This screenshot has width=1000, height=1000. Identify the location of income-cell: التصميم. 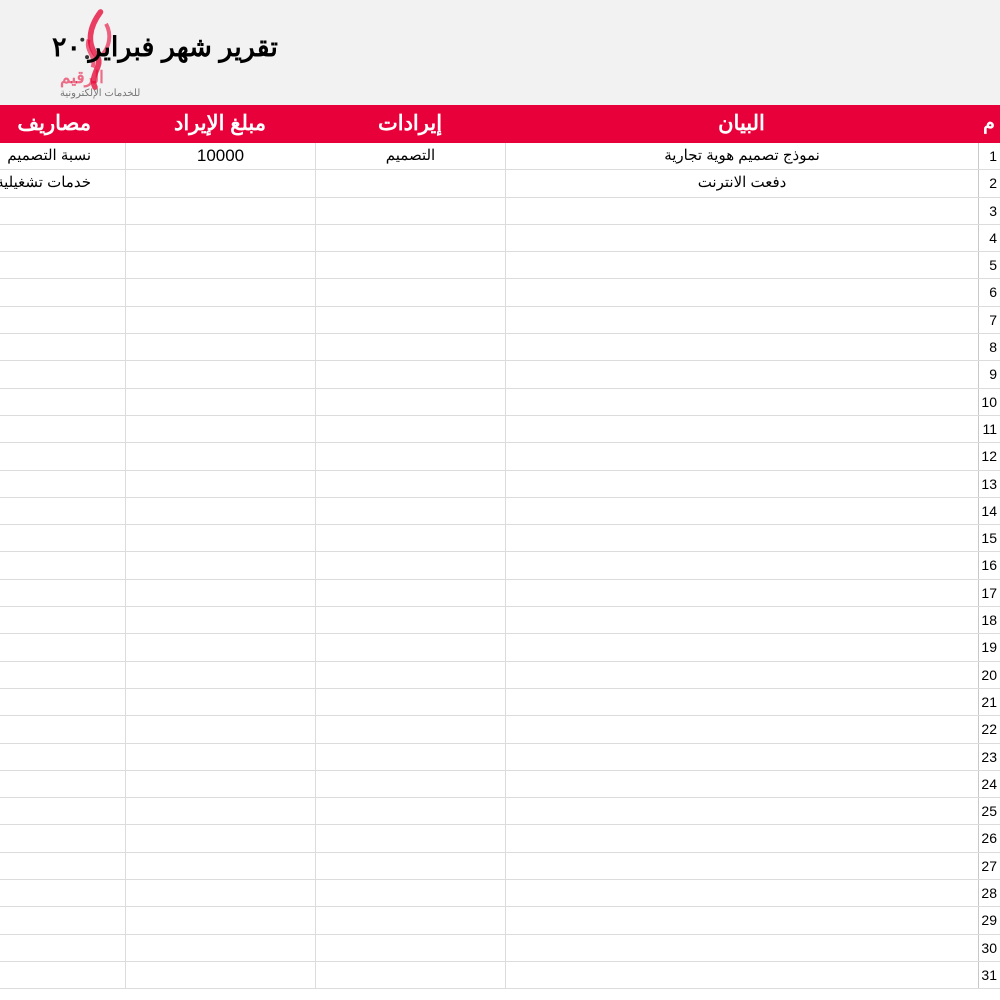
(410, 156).